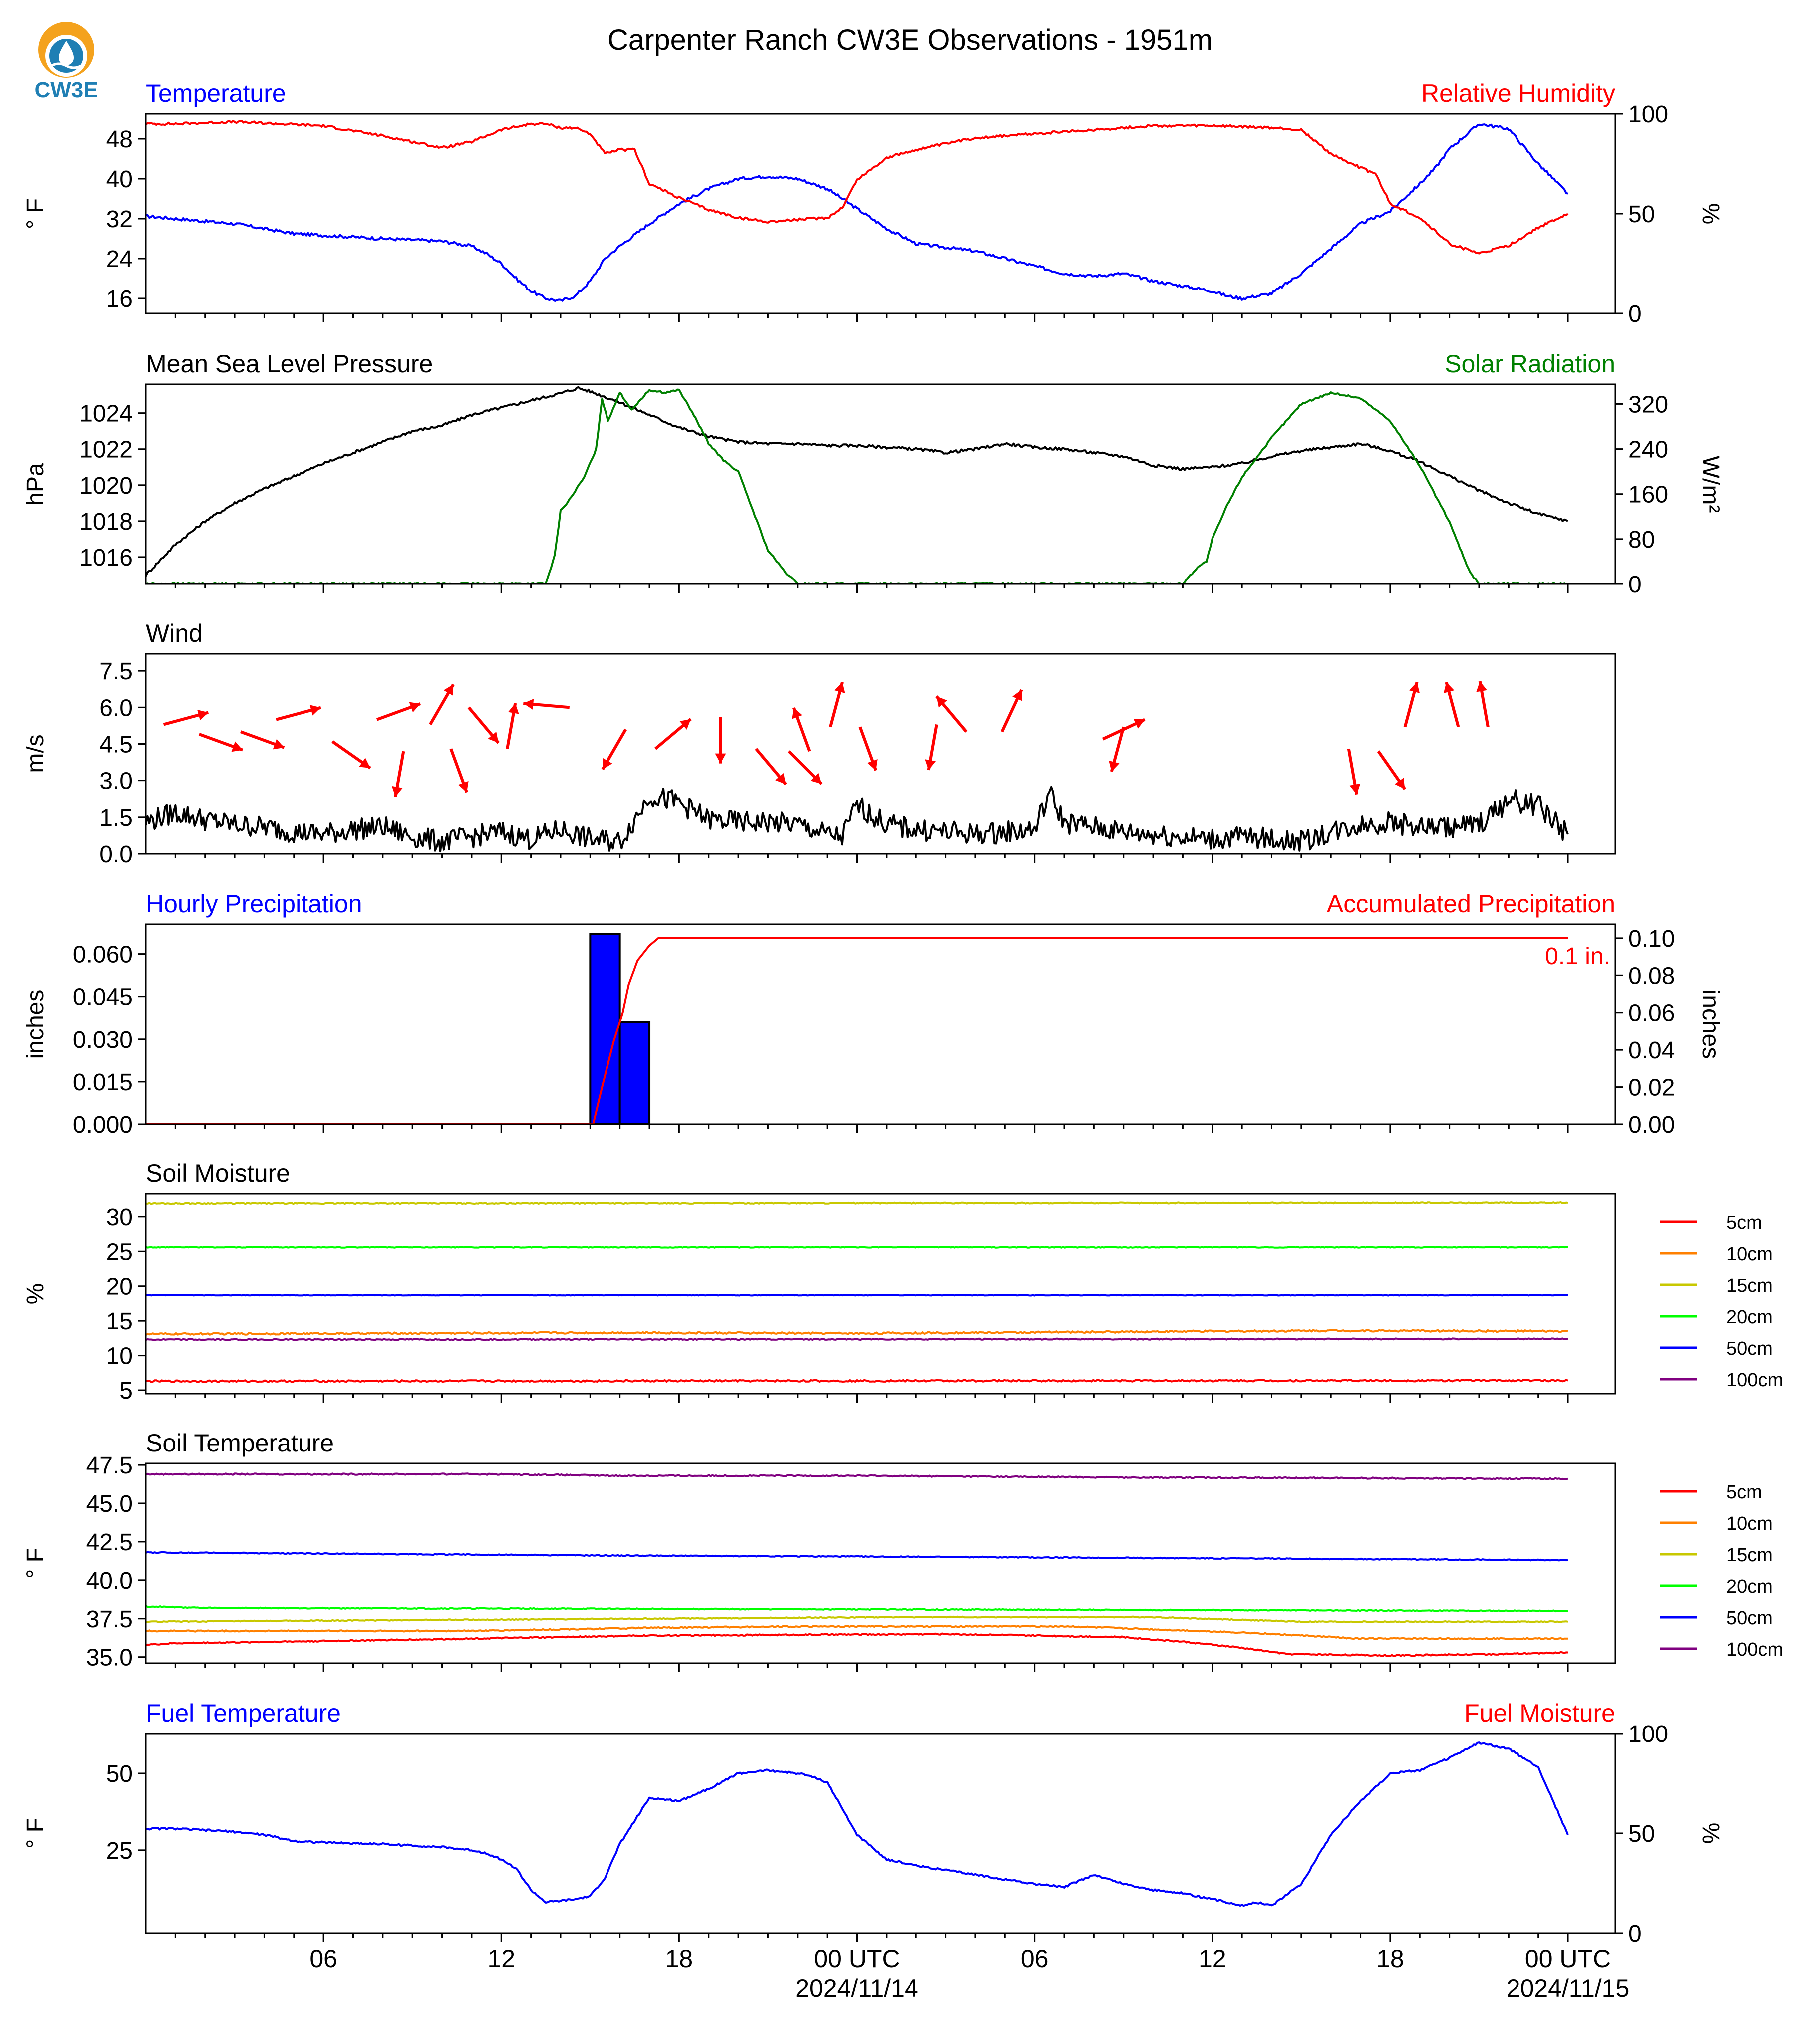 The width and height of the screenshot is (1820, 2028). What do you see at coordinates (857, 1339) in the screenshot?
I see `series-100cm` at bounding box center [857, 1339].